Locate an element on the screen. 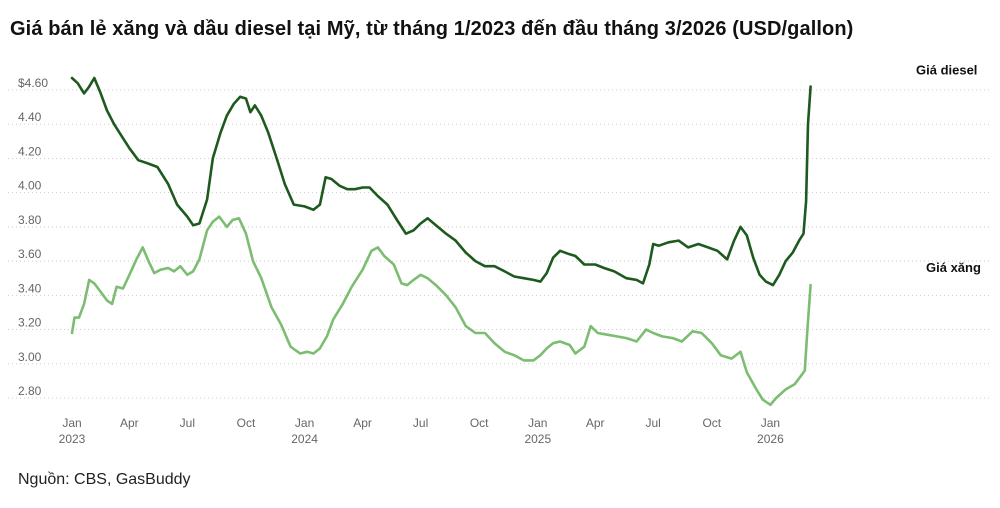 This screenshot has width=1000, height=508. y-tick-label: 3.20 is located at coordinates (30, 323).